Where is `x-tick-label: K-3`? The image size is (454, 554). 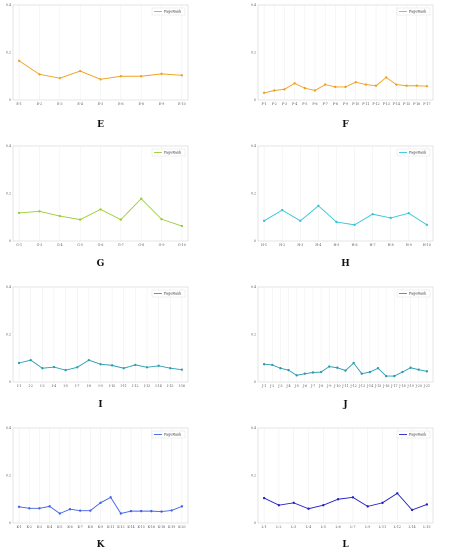
x-tick-label: K-3 is located at coordinates (39, 527).